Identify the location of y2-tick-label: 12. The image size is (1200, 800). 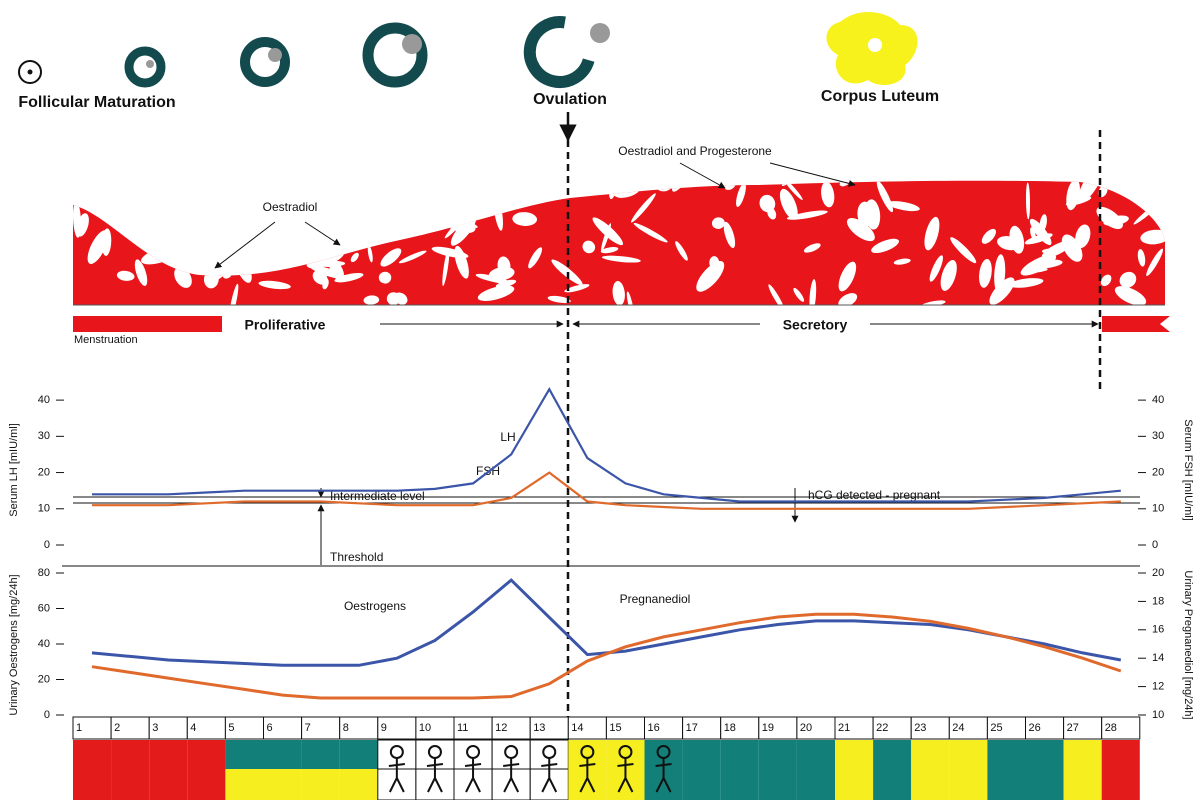
(1158, 687).